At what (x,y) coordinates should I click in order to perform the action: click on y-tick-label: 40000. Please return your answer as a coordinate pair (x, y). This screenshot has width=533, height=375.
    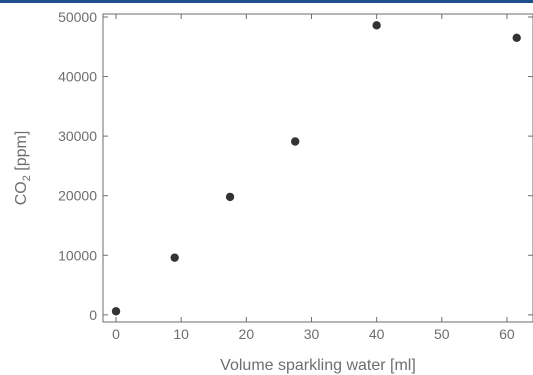
    Looking at the image, I should click on (77, 77).